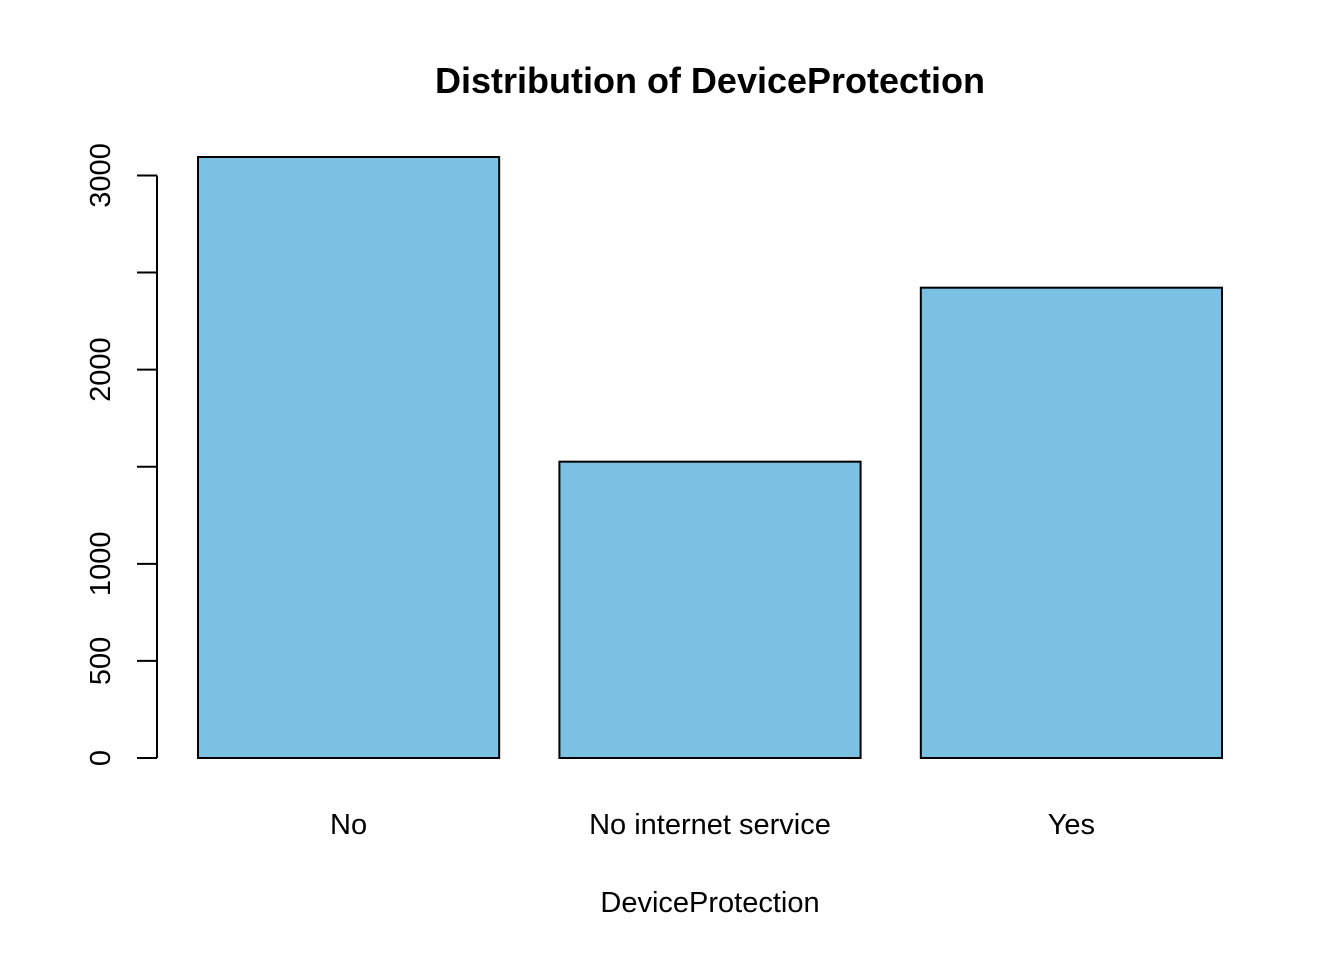  What do you see at coordinates (1071, 825) in the screenshot?
I see `x-tick-label: Yes` at bounding box center [1071, 825].